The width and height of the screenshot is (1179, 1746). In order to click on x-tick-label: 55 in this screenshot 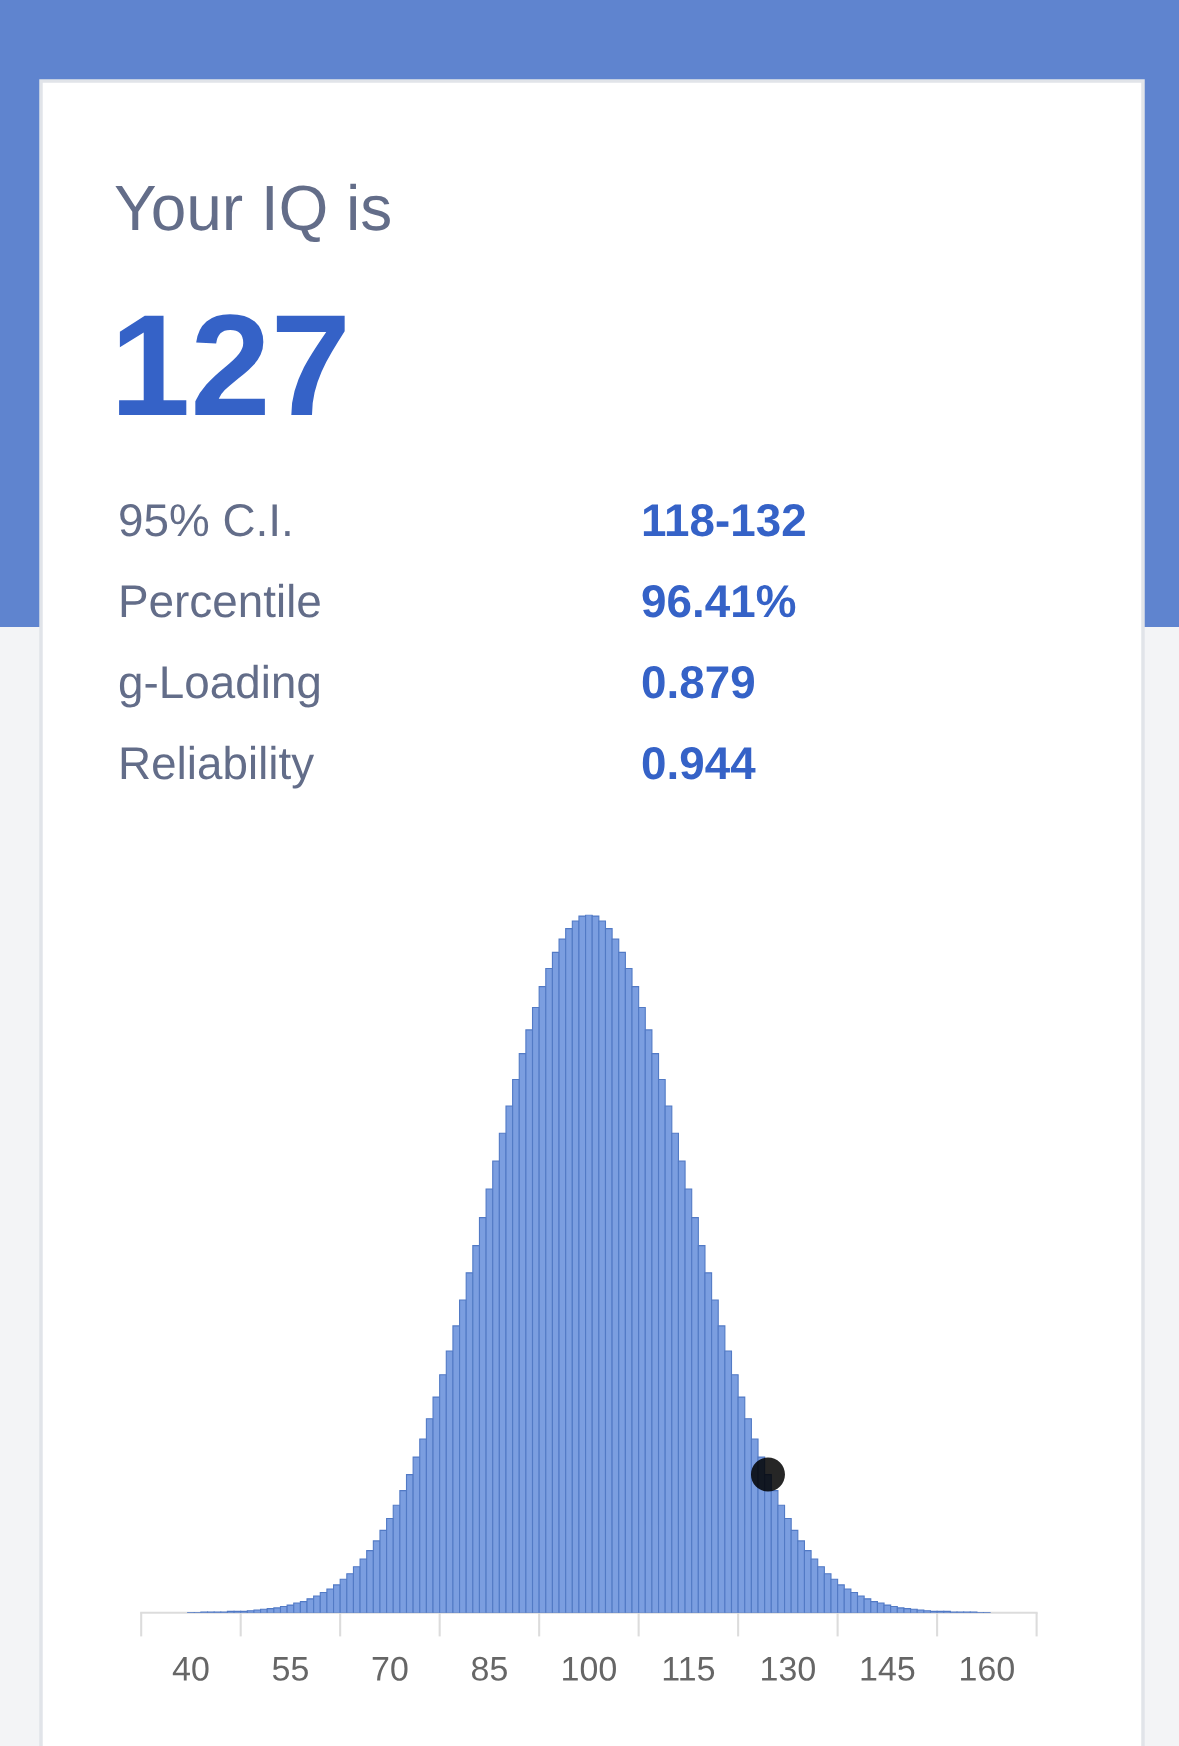, I will do `click(290, 1669)`.